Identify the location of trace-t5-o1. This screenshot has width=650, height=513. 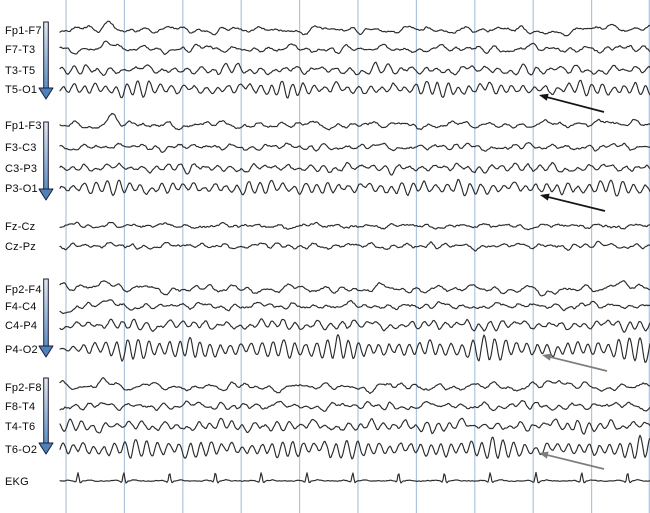
(354, 89).